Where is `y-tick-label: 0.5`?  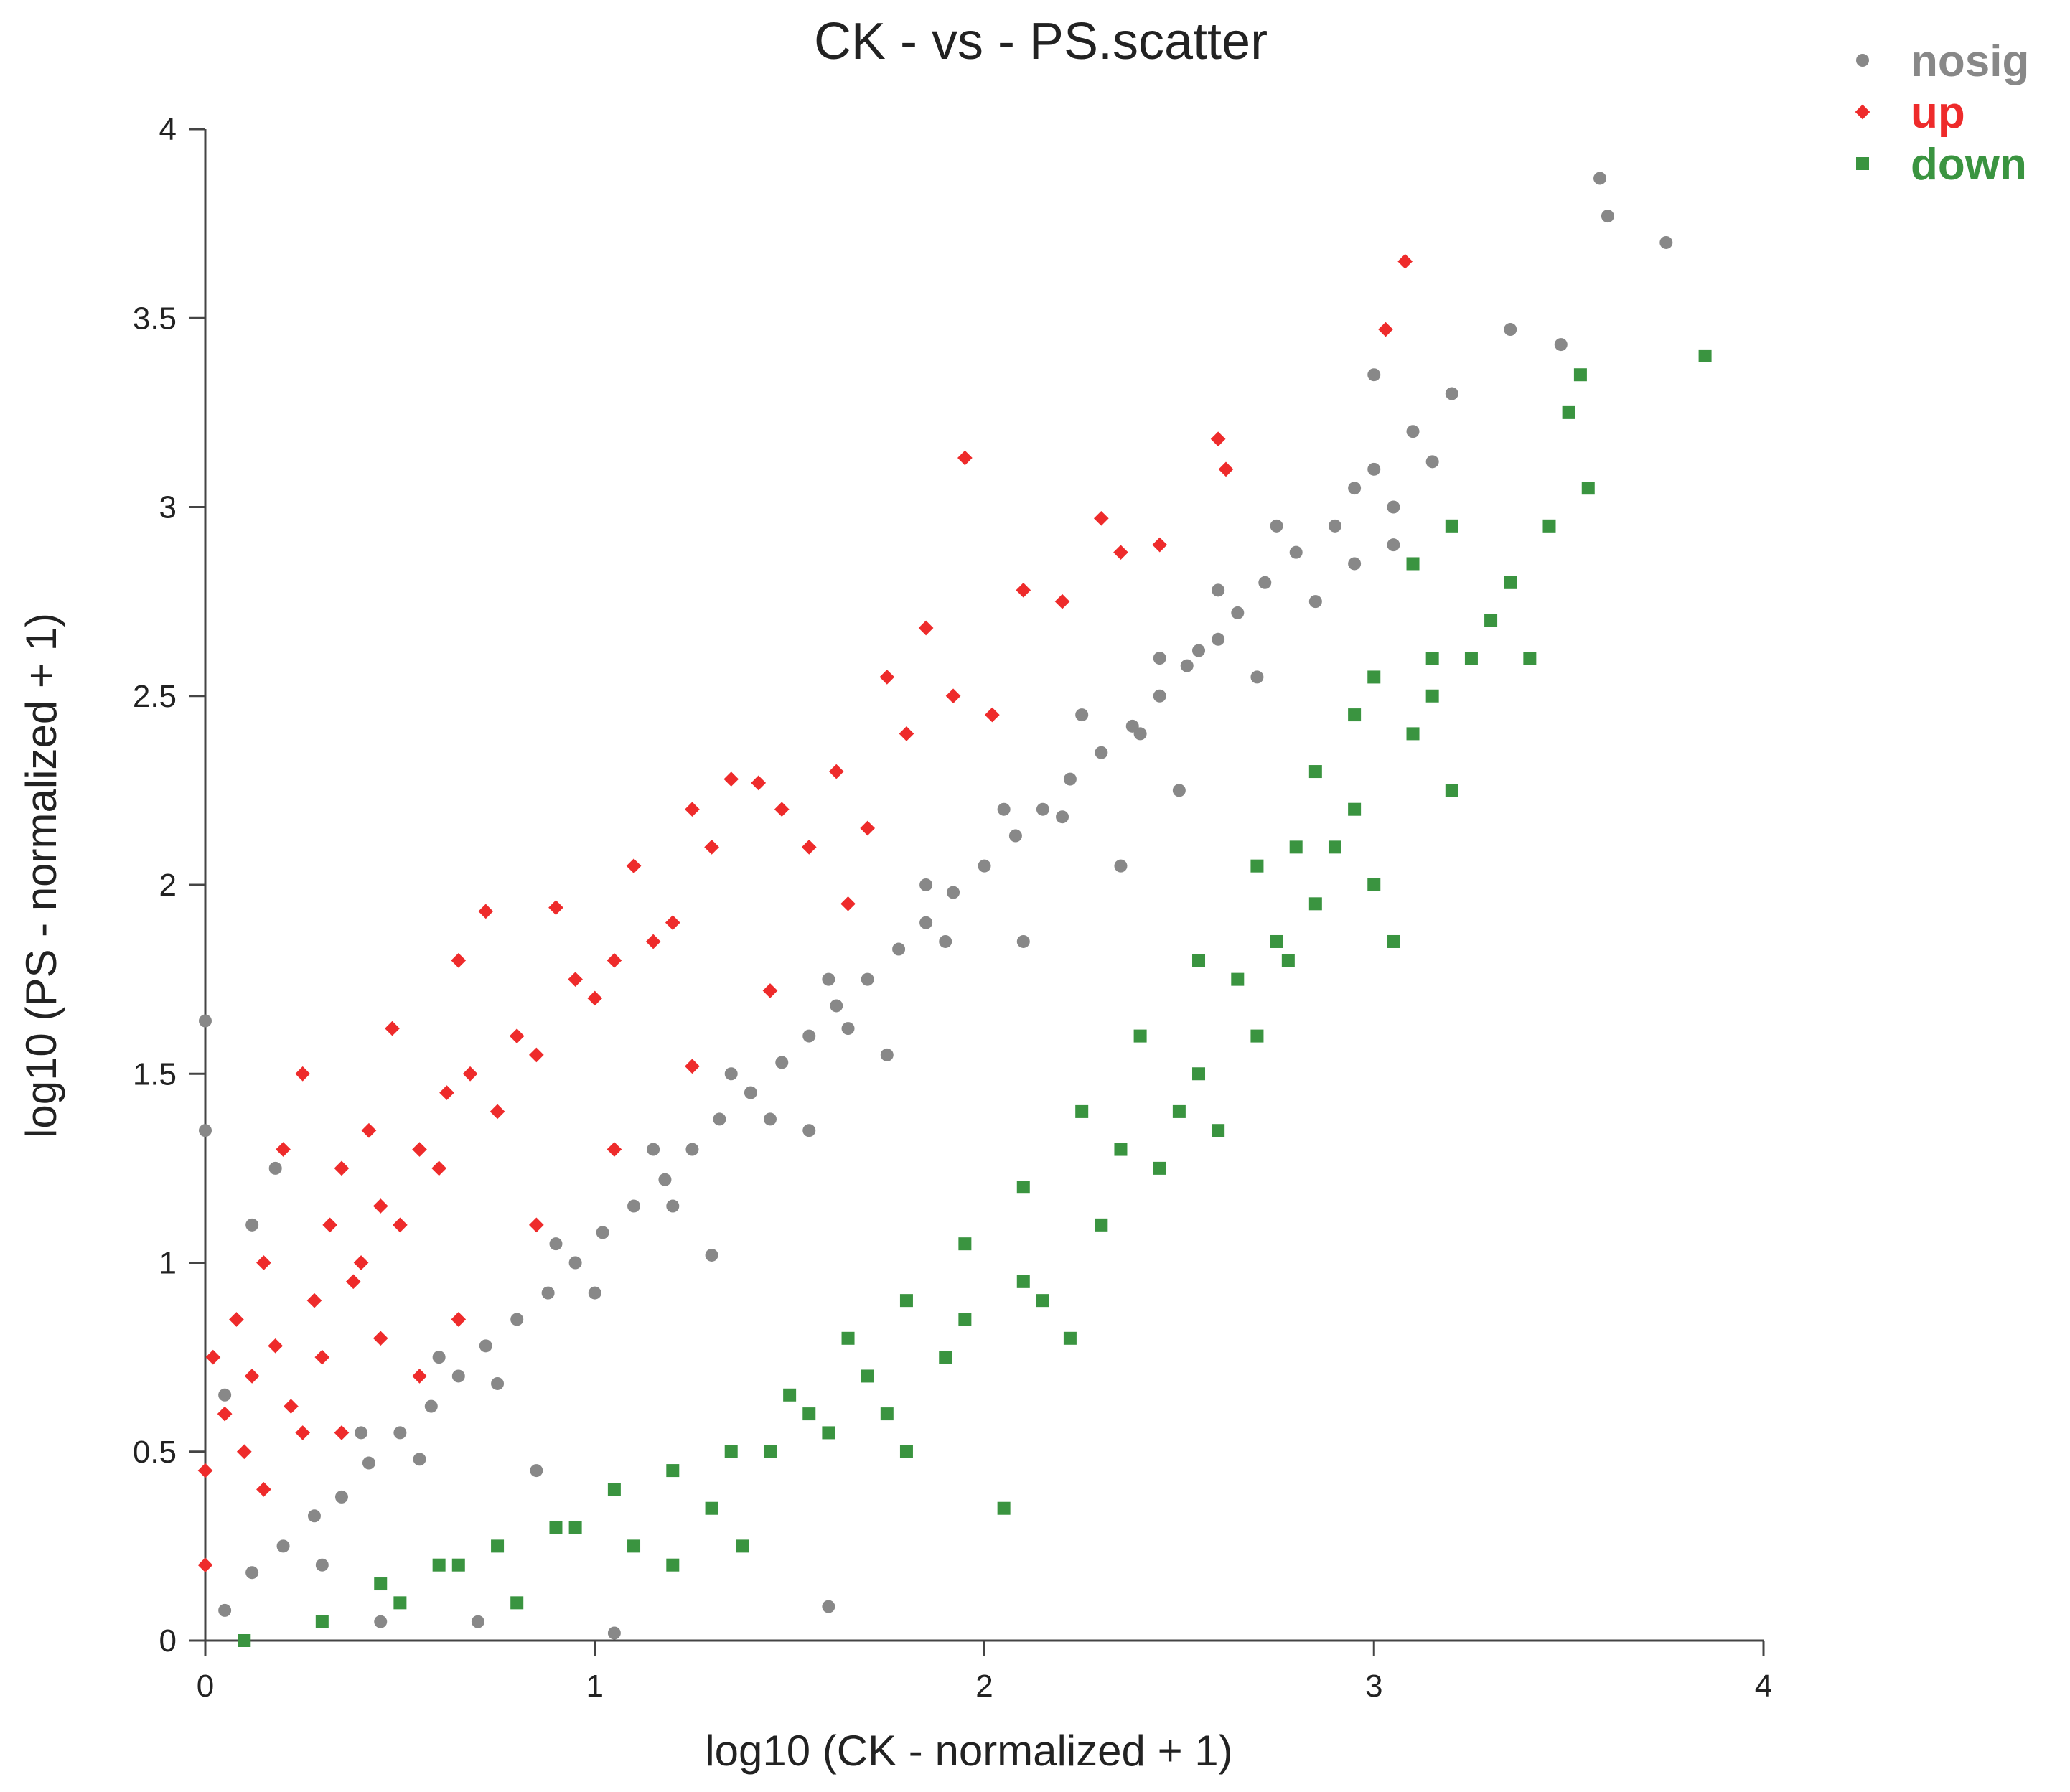
y-tick-label: 0.5 is located at coordinates (155, 1452).